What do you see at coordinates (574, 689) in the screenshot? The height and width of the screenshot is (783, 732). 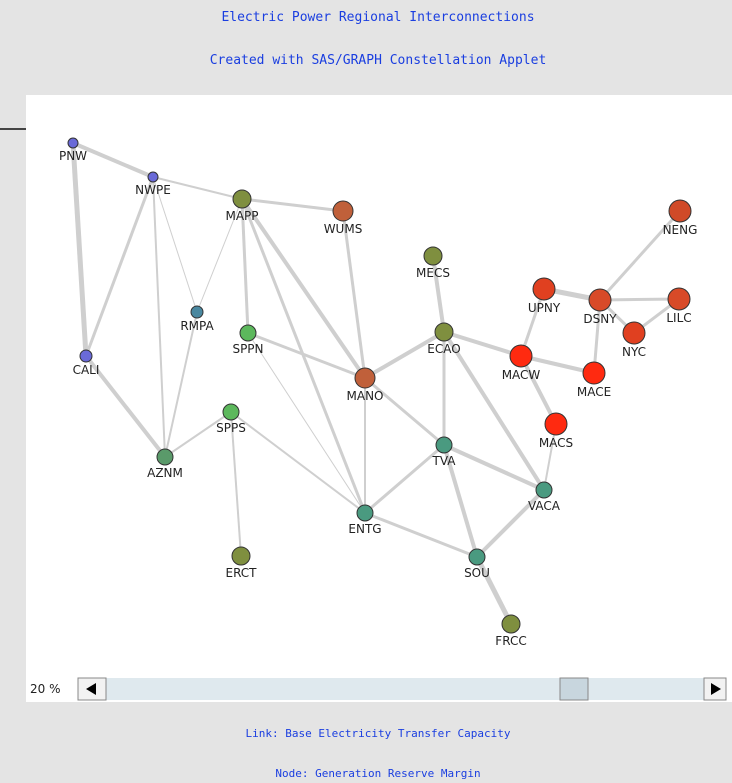 I see `scroll-thumb` at bounding box center [574, 689].